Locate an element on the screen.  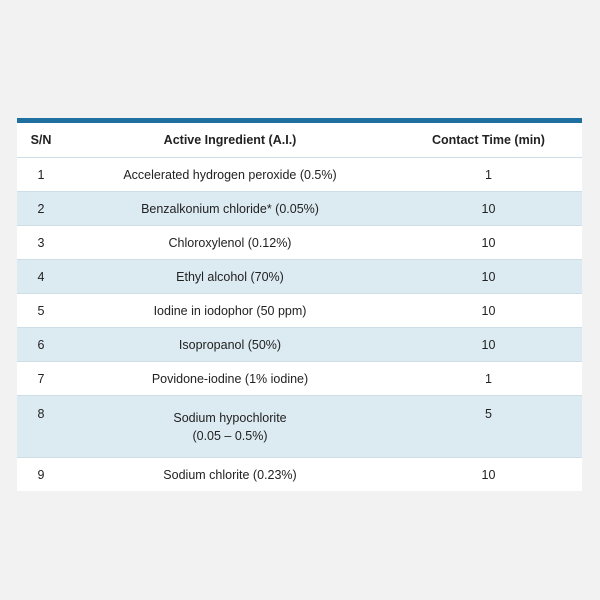
row-ingredient: Povidone-iodine (1% iodine) is located at coordinates (230, 378).